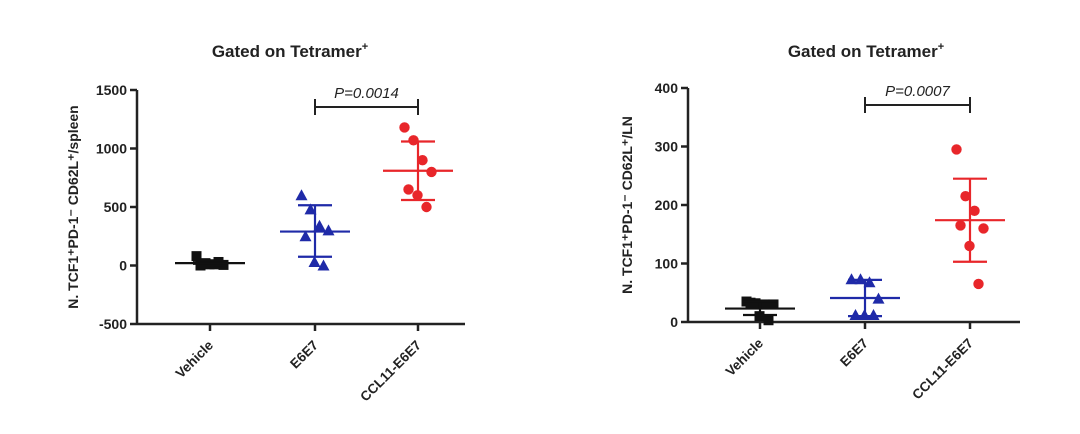  Describe the element at coordinates (667, 205) in the screenshot. I see `y-tick-label: 200` at that location.